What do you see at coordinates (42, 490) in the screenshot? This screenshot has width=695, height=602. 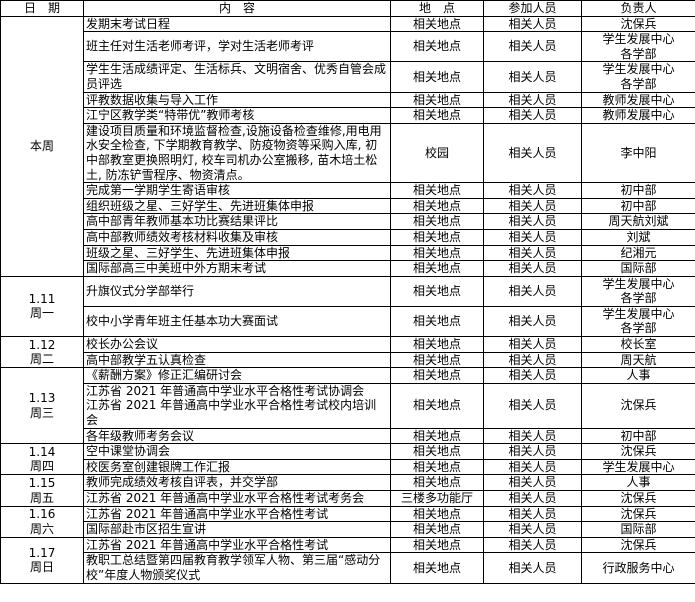 I see `date-cell: 1.15 周五` at bounding box center [42, 490].